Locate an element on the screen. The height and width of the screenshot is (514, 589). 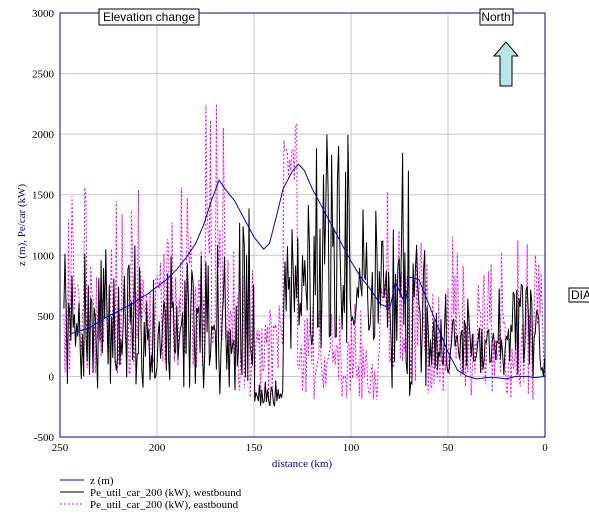
y-tick-label: -500 is located at coordinates (44, 438).